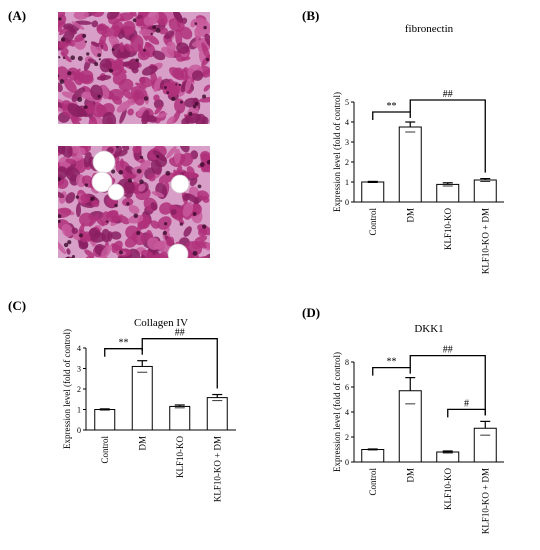 Image resolution: width=540 pixels, height=550 pixels. What do you see at coordinates (79, 389) in the screenshot?
I see `y-tick-label: 2` at bounding box center [79, 389].